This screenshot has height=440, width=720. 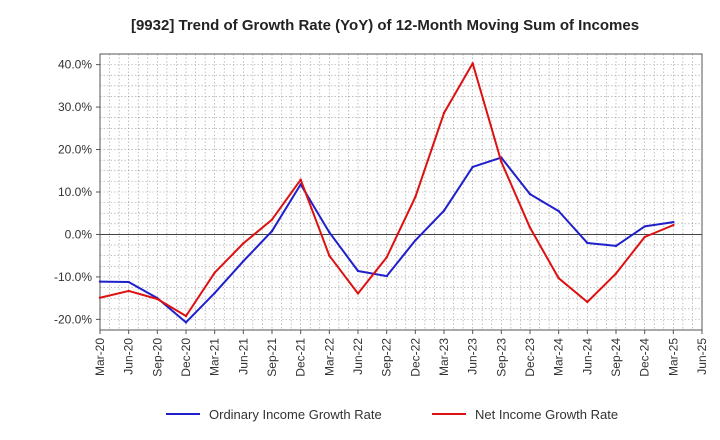 I want to click on y-tick-label: -10.0%, so click(x=73, y=277).